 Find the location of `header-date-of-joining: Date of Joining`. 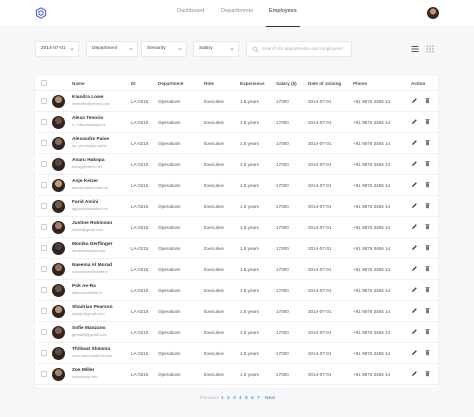

header-date-of-joining: Date of Joining is located at coordinates (325, 83).